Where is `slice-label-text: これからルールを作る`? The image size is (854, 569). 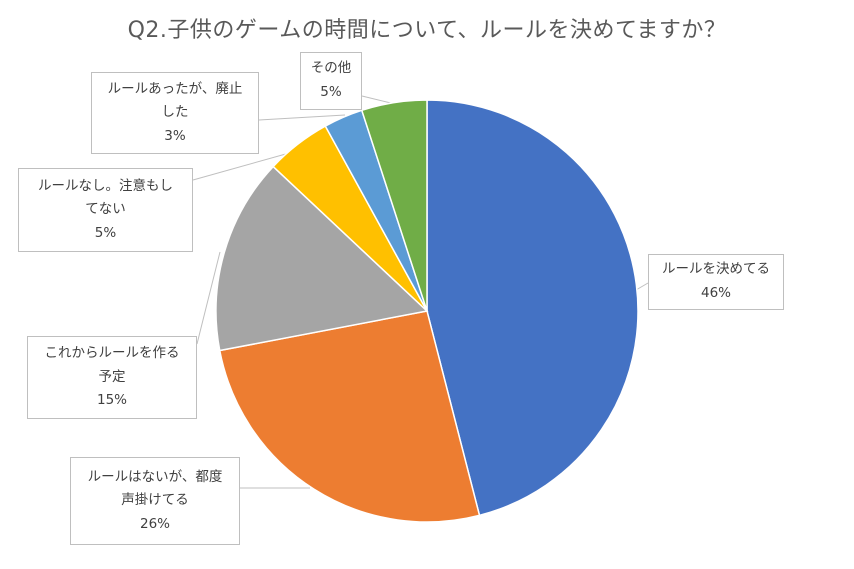
slice-label-text: これからルールを作る is located at coordinates (112, 353).